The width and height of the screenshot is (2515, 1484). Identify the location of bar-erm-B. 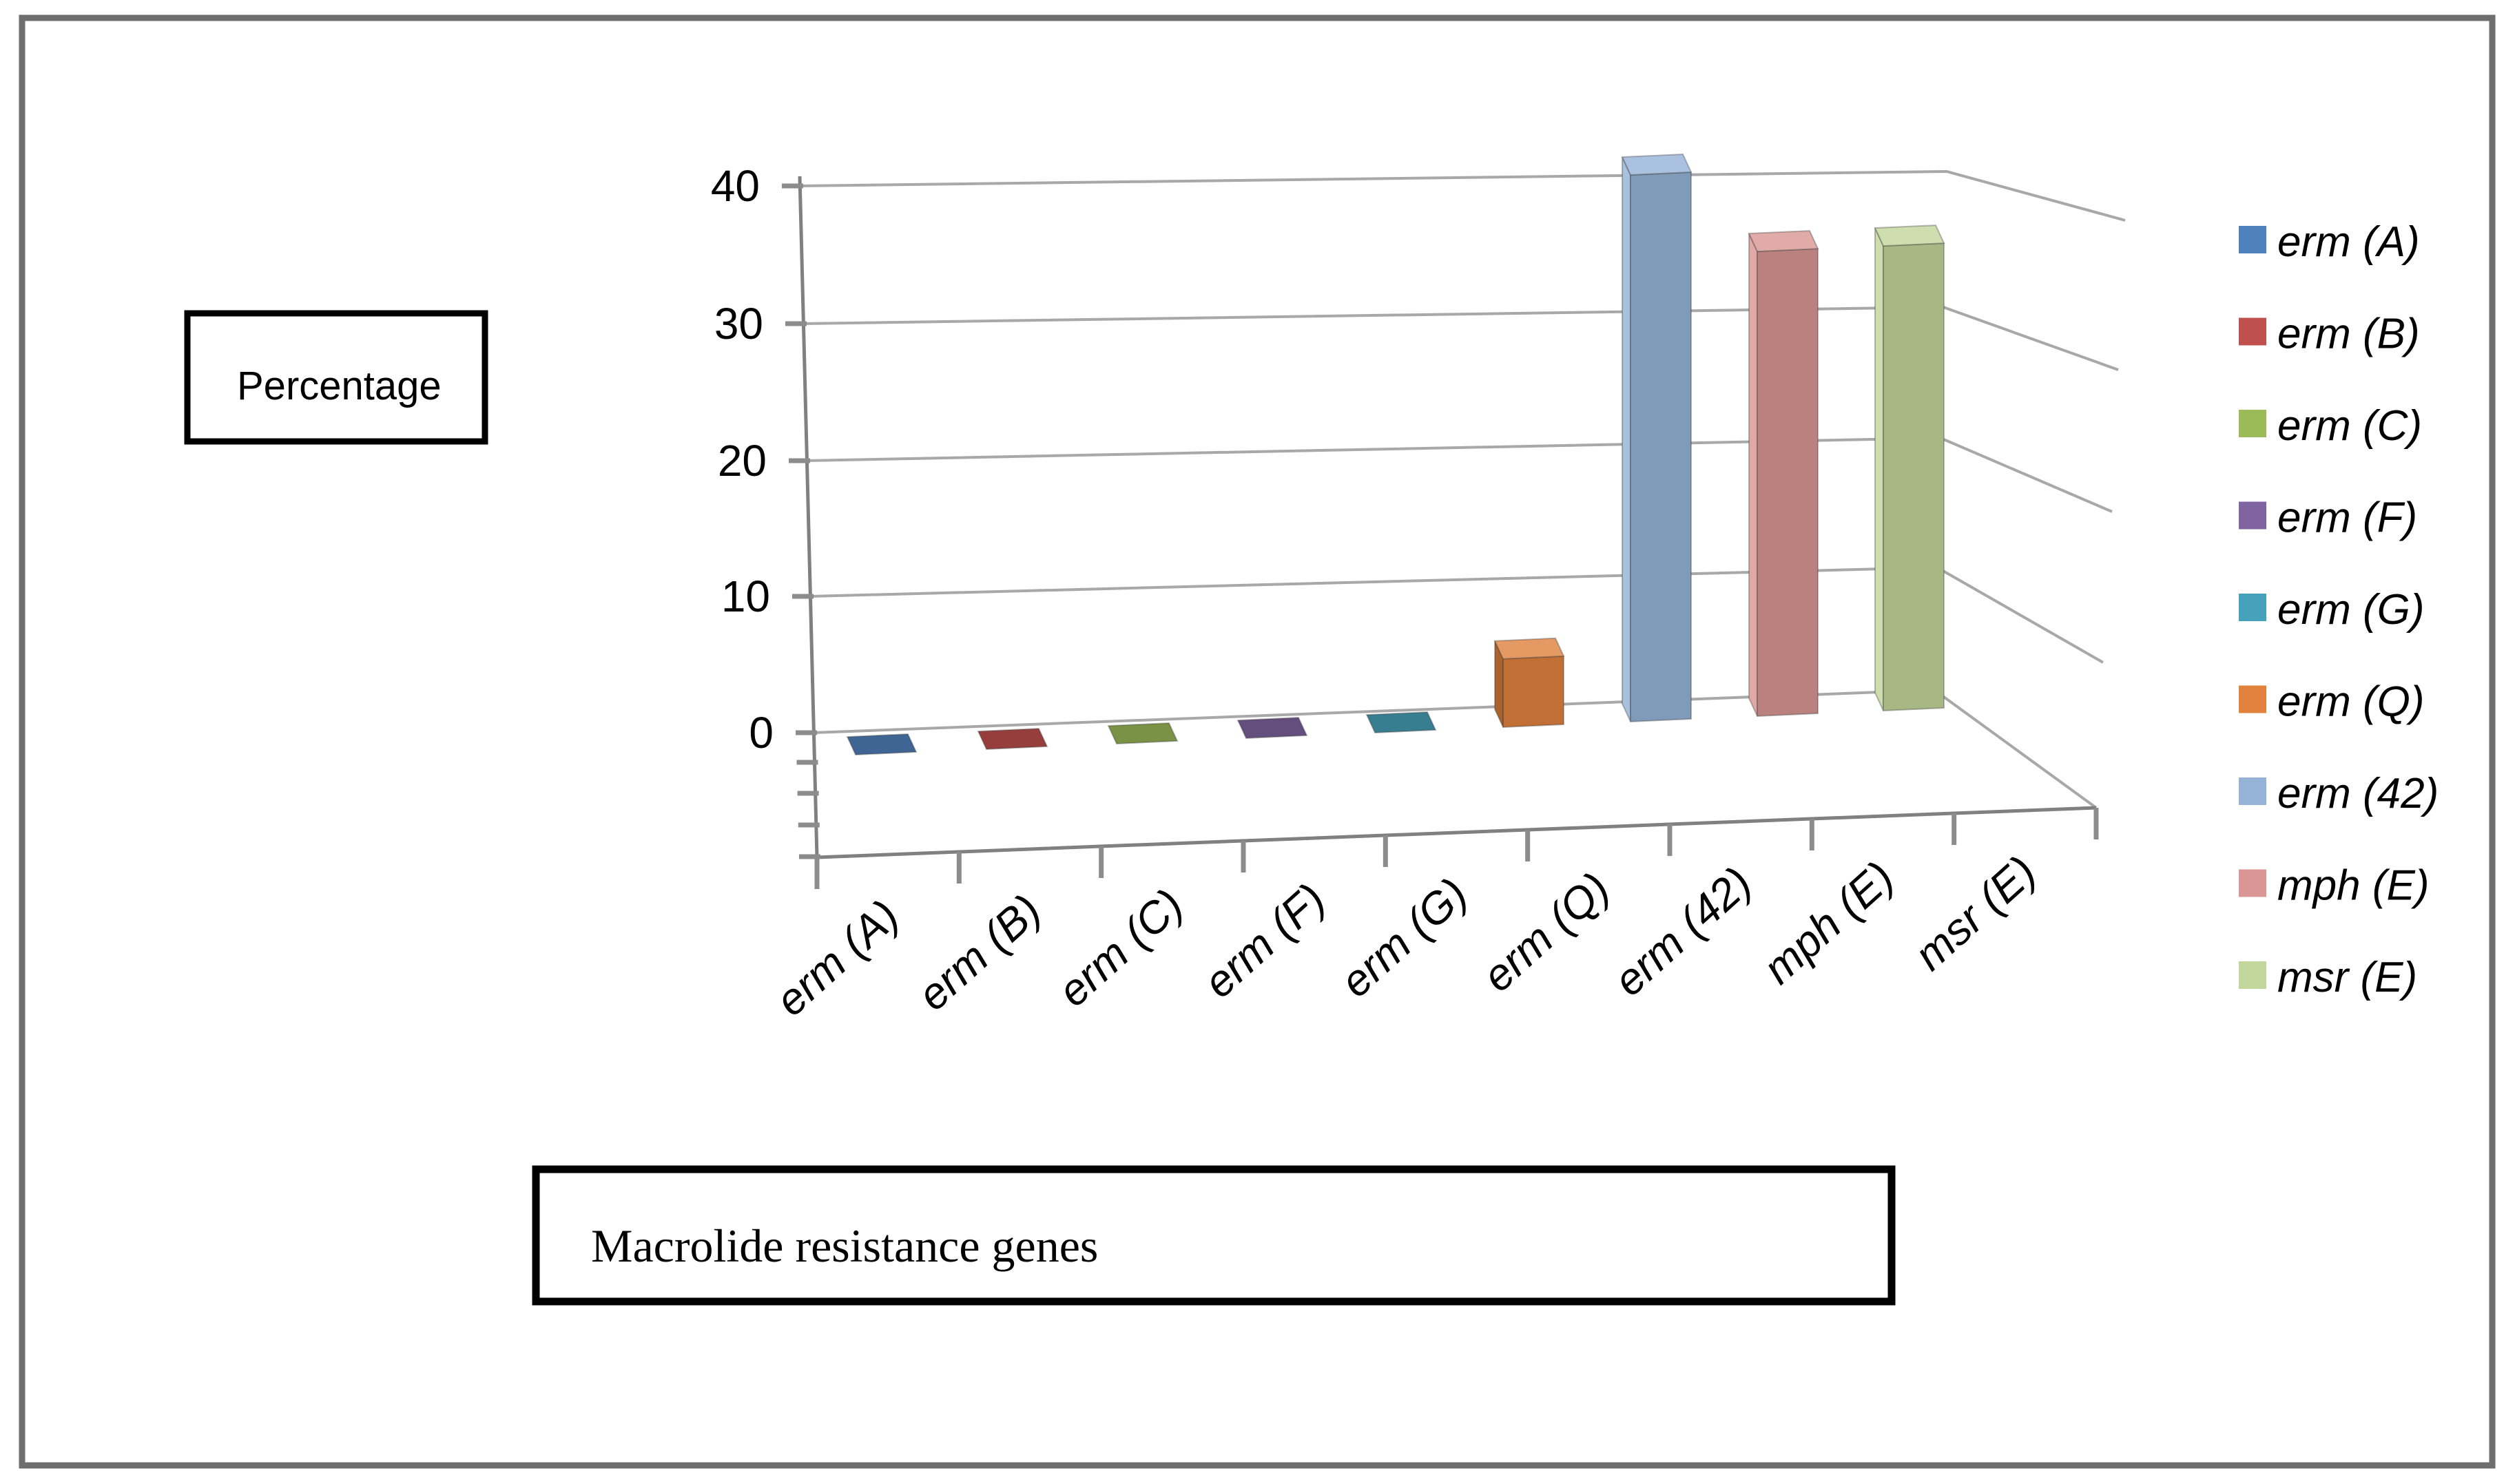
(1012, 739).